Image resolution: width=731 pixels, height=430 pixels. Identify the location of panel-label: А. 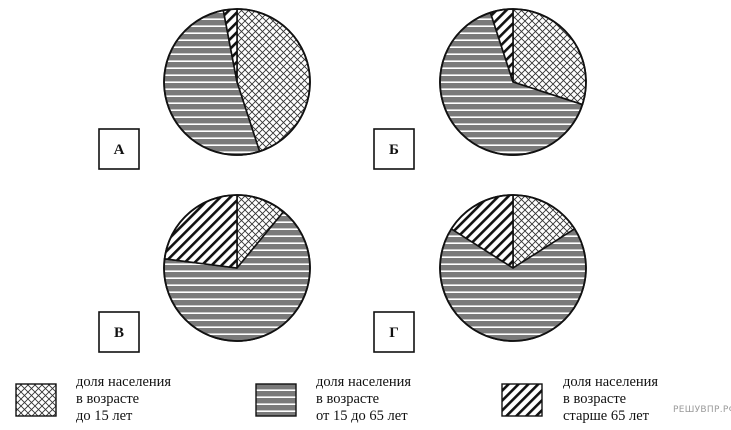
(119, 150).